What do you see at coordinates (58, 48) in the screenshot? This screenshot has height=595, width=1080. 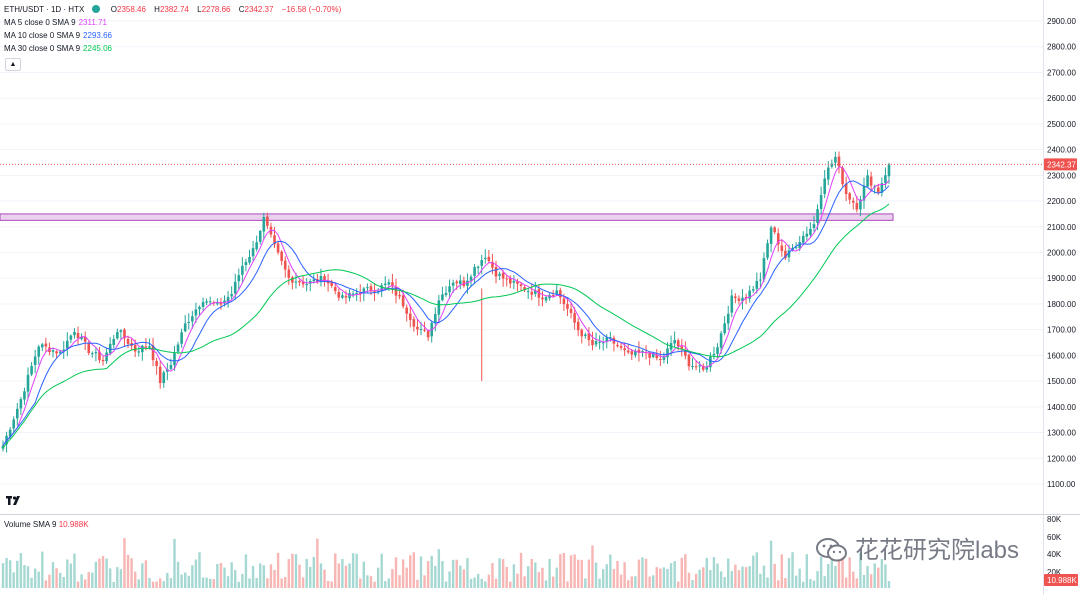 I see `ma30-legend: MA 30 close 0 SMA 9 2245.06` at bounding box center [58, 48].